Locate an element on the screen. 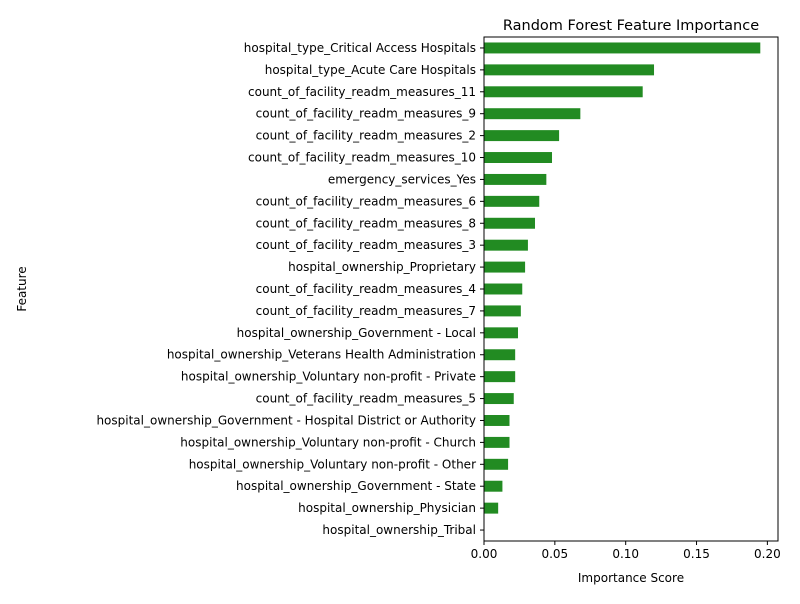  x-tick-label: 0.00 is located at coordinates (484, 554).